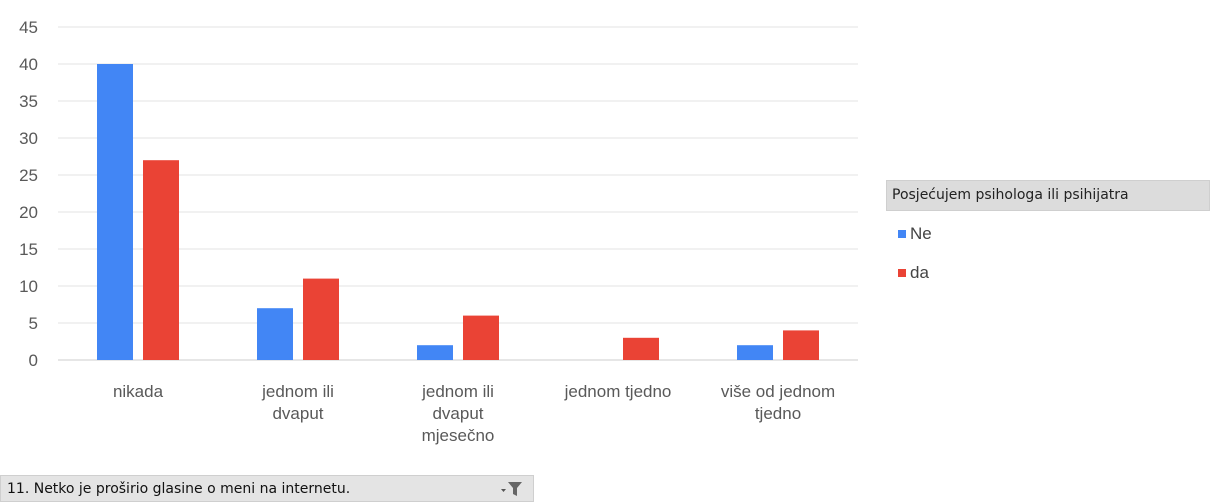 The width and height of the screenshot is (1210, 502). I want to click on category-label: jednom ili dvaput mjesečno, so click(457, 413).